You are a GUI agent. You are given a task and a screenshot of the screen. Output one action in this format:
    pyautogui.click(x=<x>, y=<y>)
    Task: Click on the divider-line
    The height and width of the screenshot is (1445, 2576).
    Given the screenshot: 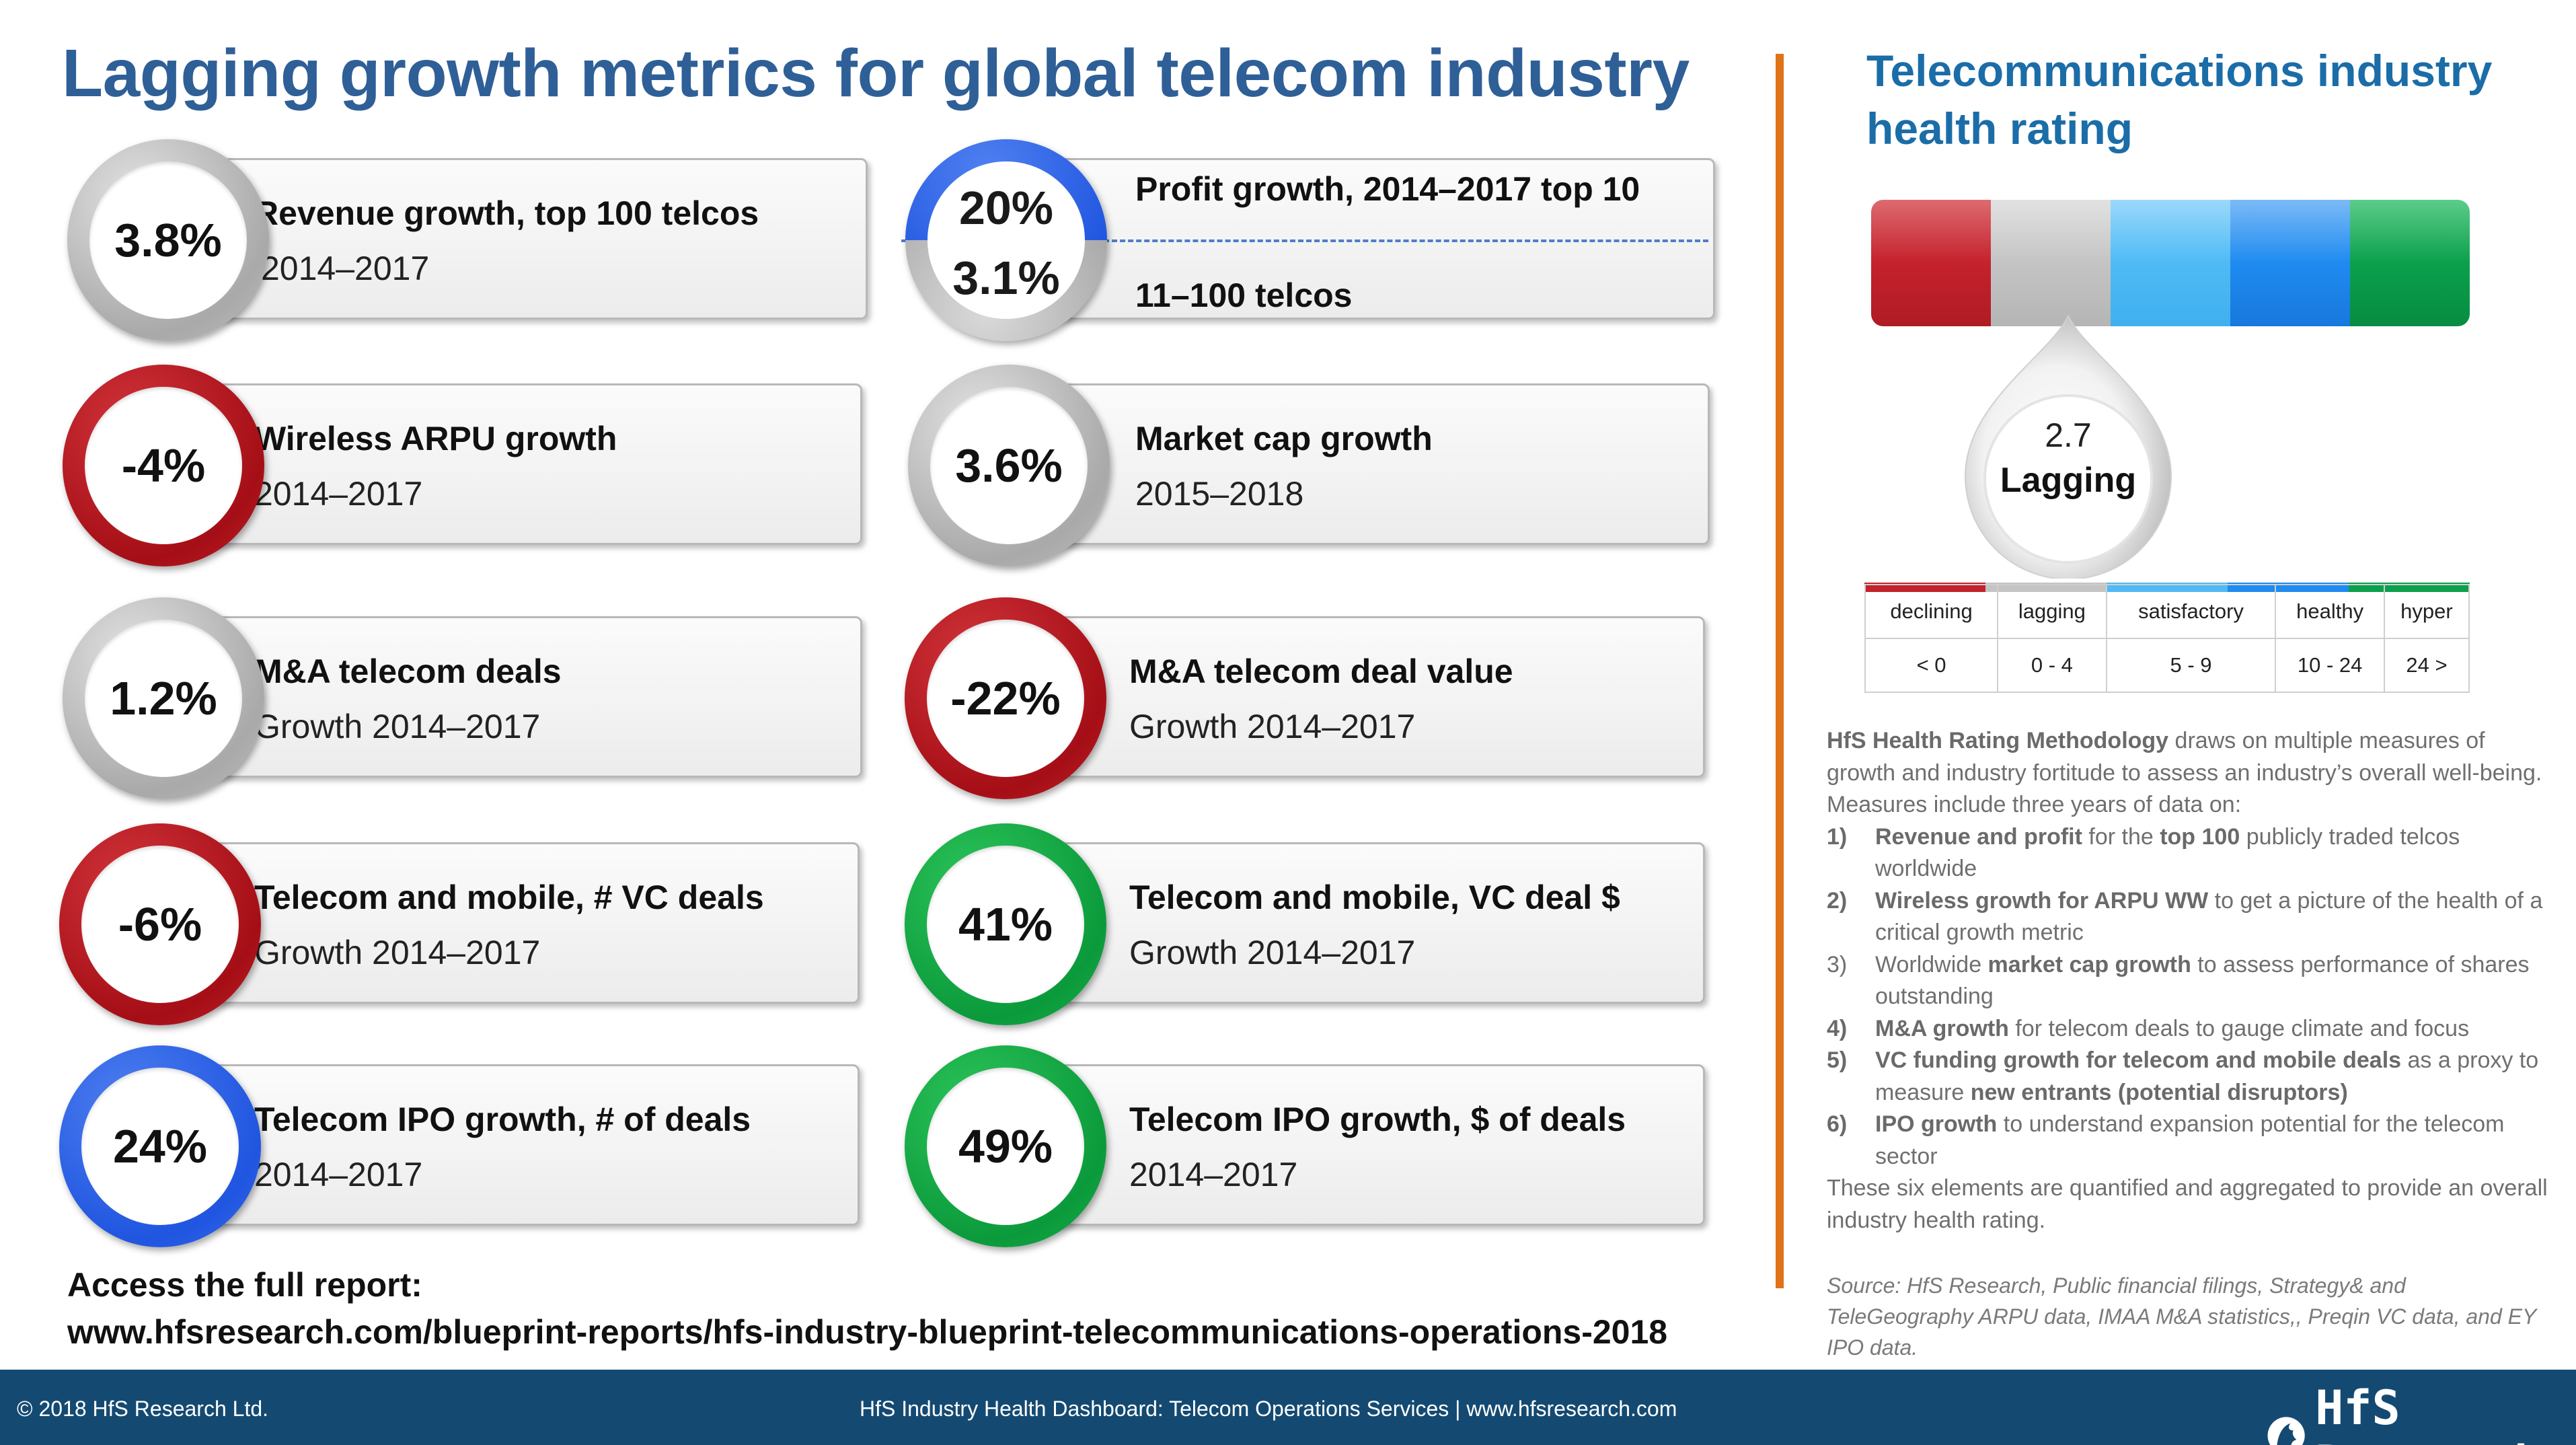 What is the action you would take?
    pyautogui.click(x=1780, y=671)
    